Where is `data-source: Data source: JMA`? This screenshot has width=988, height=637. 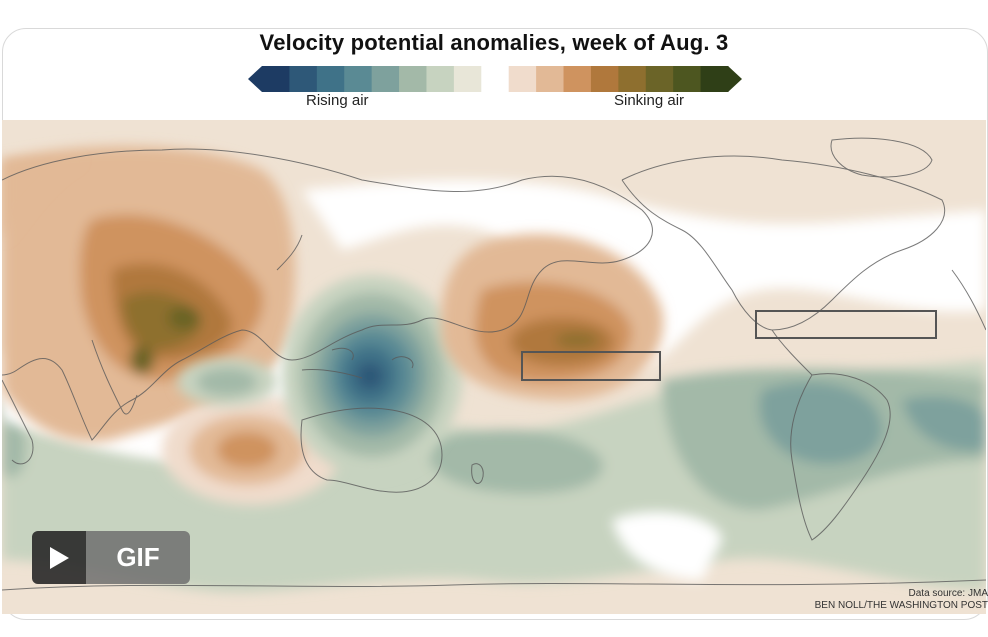
data-source: Data source: JMA is located at coordinates (948, 593).